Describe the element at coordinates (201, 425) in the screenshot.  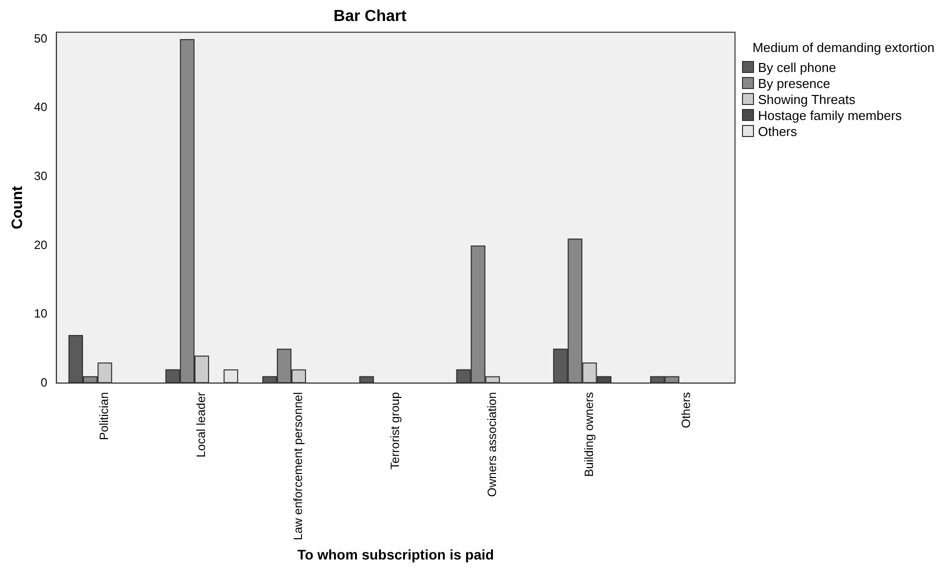
I see `x-tick-label: Local leader` at that location.